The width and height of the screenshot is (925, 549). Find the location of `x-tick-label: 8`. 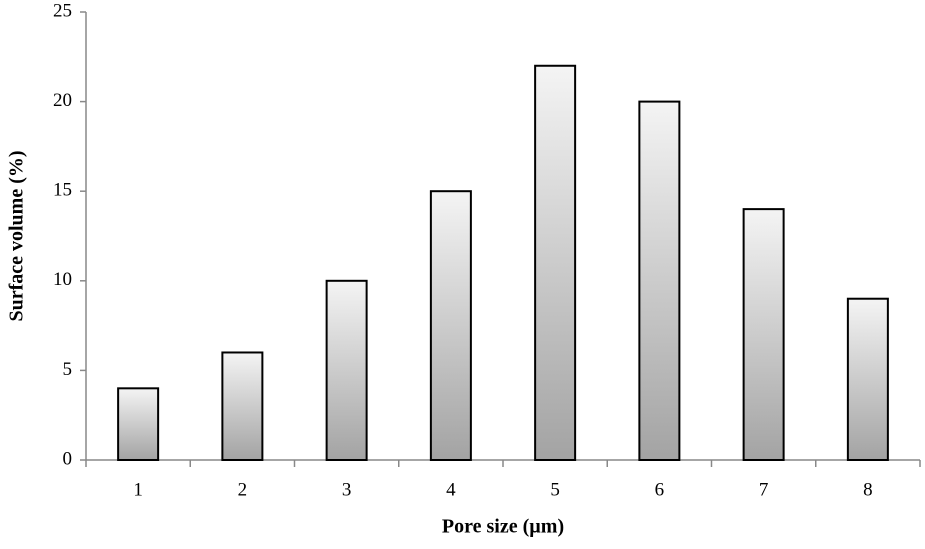

x-tick-label: 8 is located at coordinates (868, 489).